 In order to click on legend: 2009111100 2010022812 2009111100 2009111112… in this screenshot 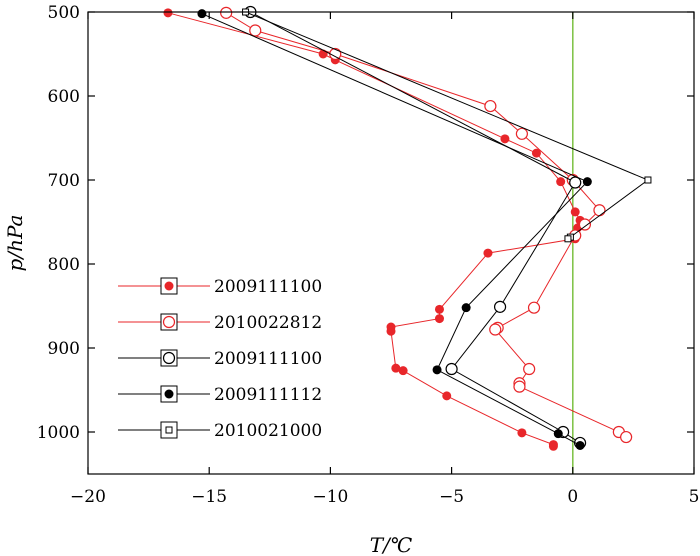, I will do `click(220, 359)`.